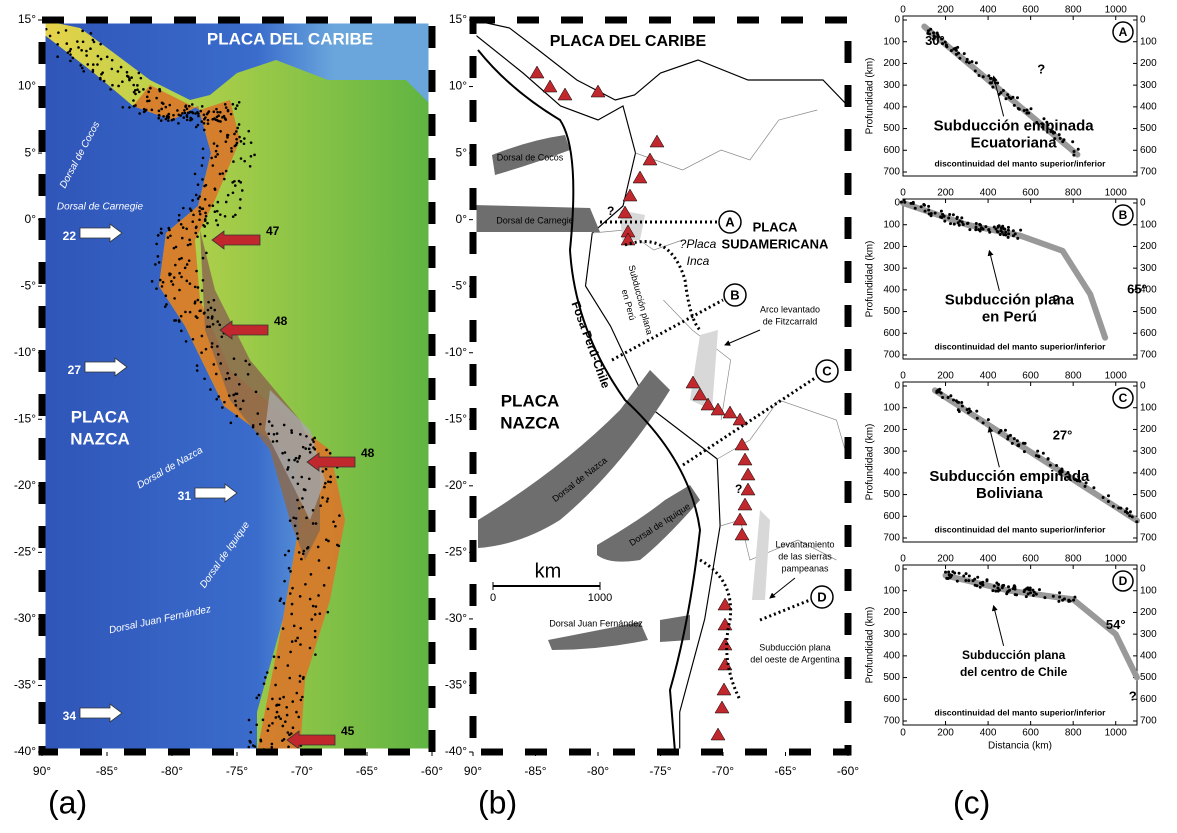  I want to click on lon-tick-label: -75°, so click(237, 771).